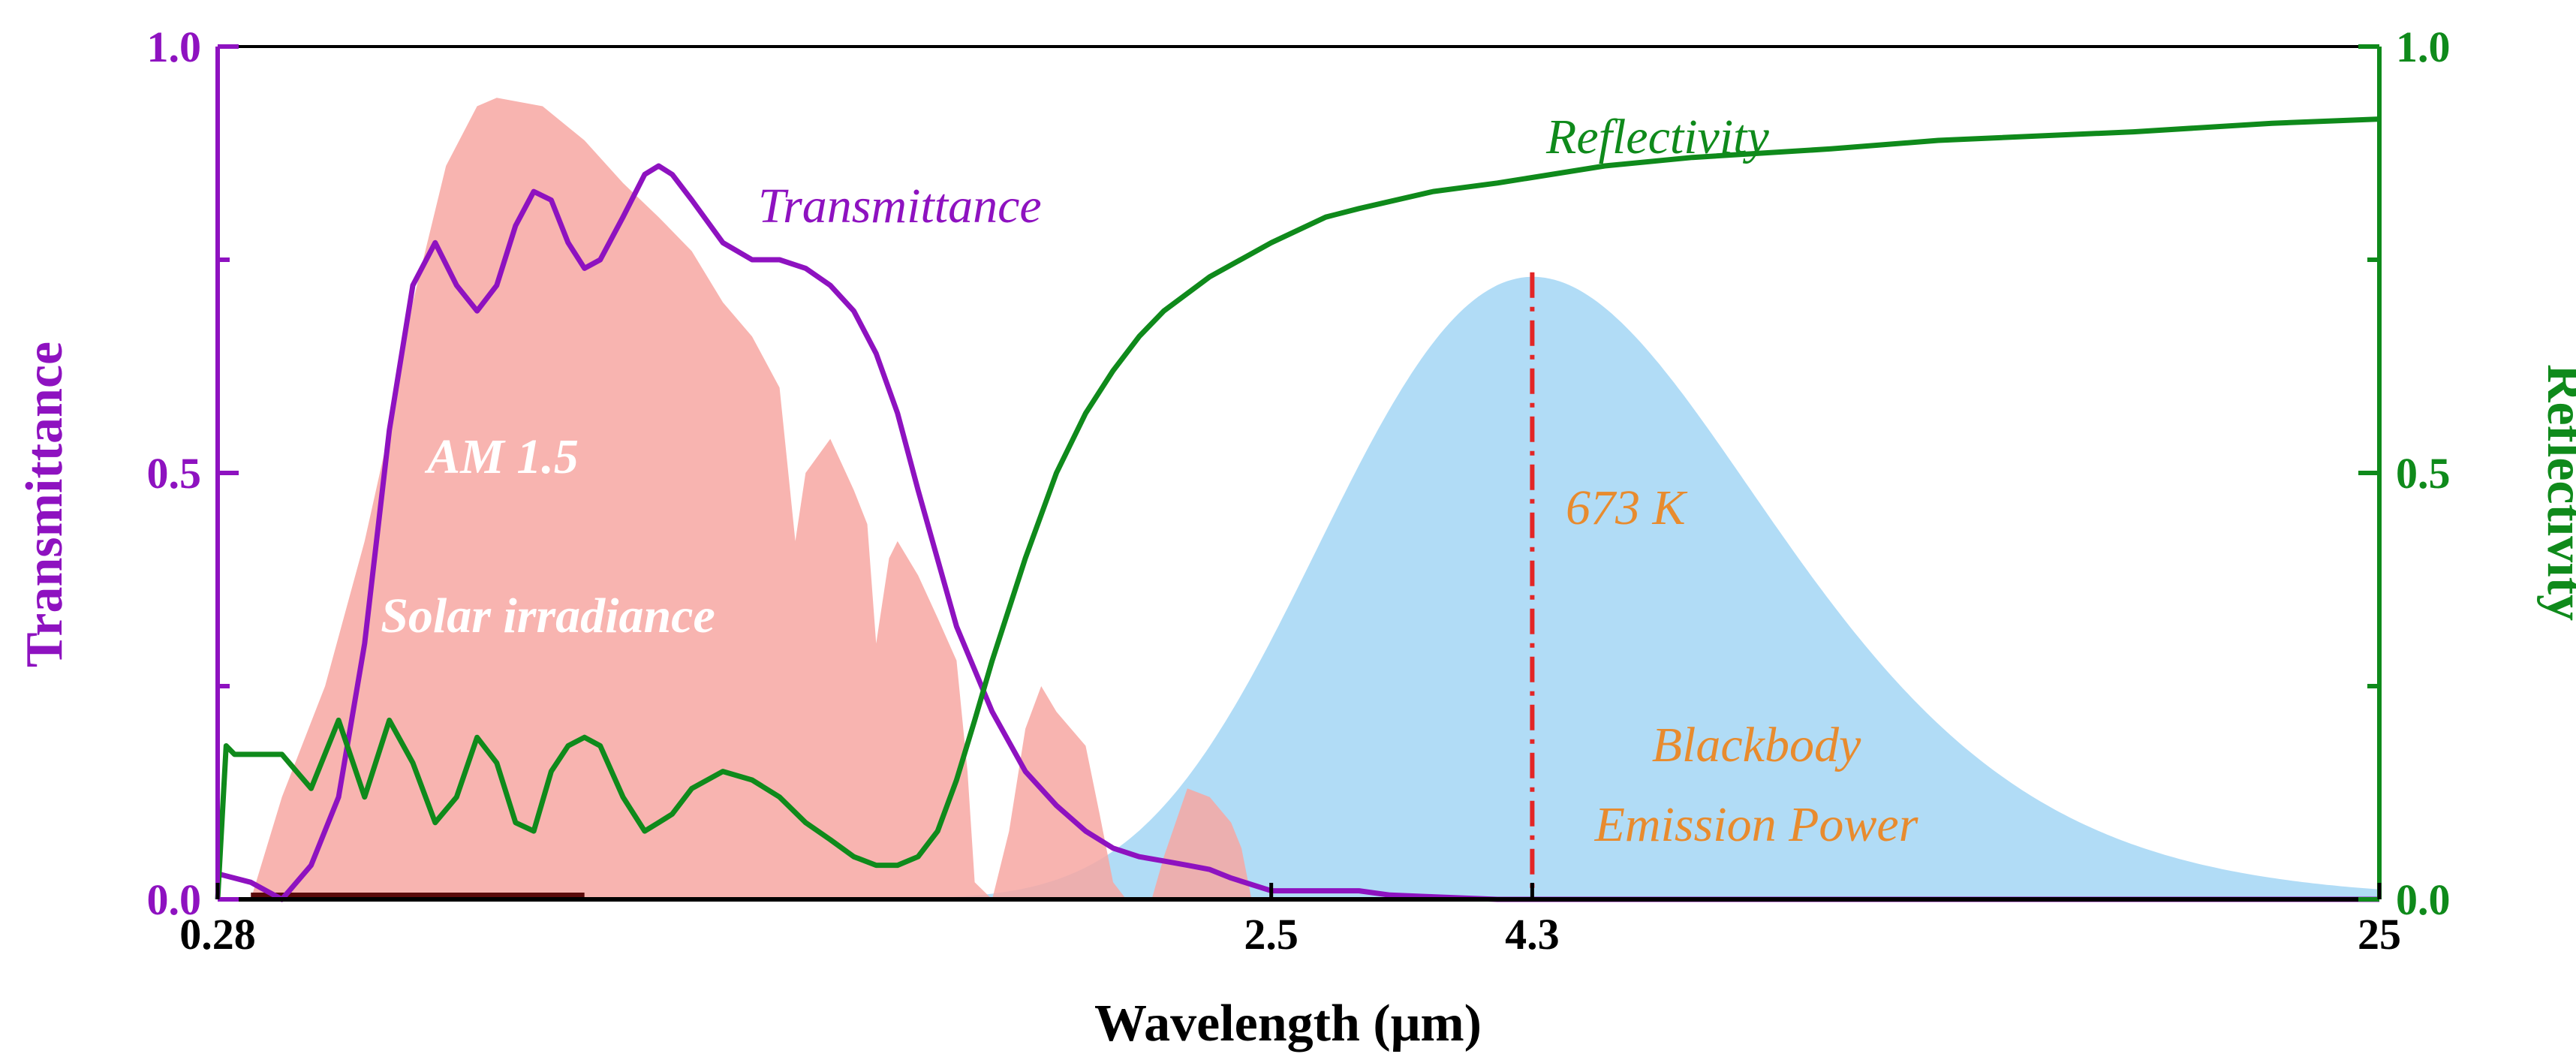 The image size is (2576, 1063). I want to click on right-tick-label: 0.0, so click(2423, 900).